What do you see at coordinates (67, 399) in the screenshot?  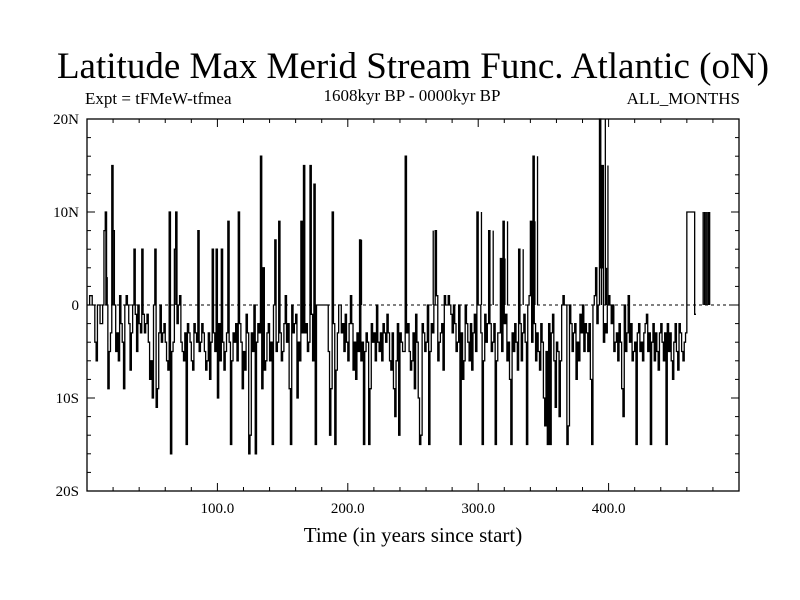 I see `y-tick-label: 10S` at bounding box center [67, 399].